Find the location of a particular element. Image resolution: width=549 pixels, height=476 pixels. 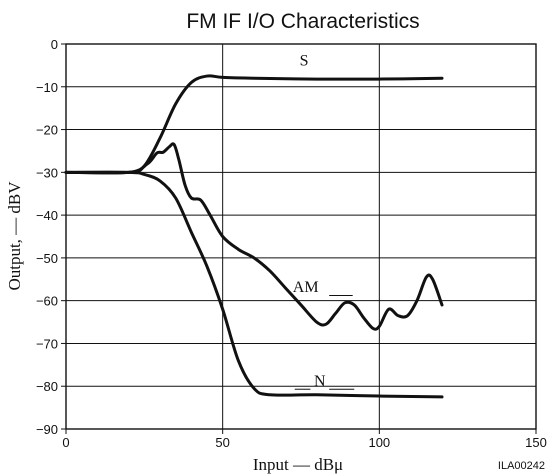

annotation-am: AM is located at coordinates (306, 287).